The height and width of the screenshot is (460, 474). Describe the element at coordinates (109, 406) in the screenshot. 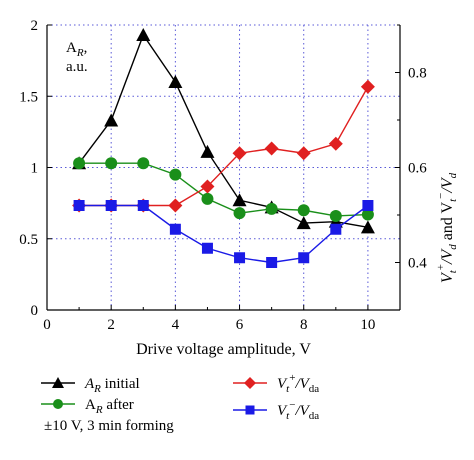

I see `legend-label: AR after` at that location.